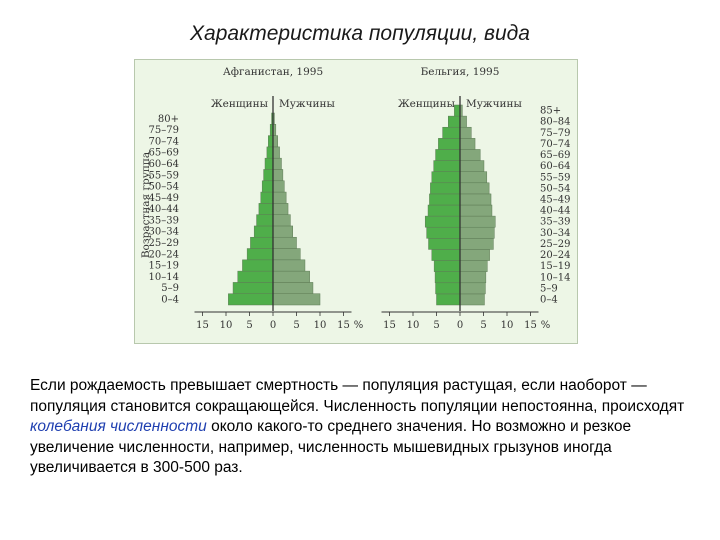 The image size is (720, 540). Describe the element at coordinates (164, 153) in the screenshot. I see `age-label-0-13: 65–69` at that location.